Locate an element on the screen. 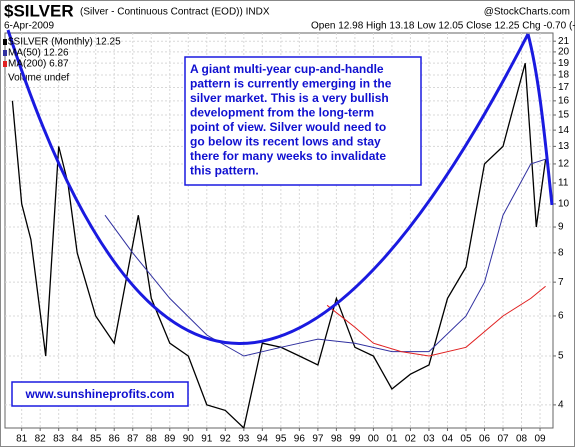  x-tick-label: 00 is located at coordinates (374, 439).